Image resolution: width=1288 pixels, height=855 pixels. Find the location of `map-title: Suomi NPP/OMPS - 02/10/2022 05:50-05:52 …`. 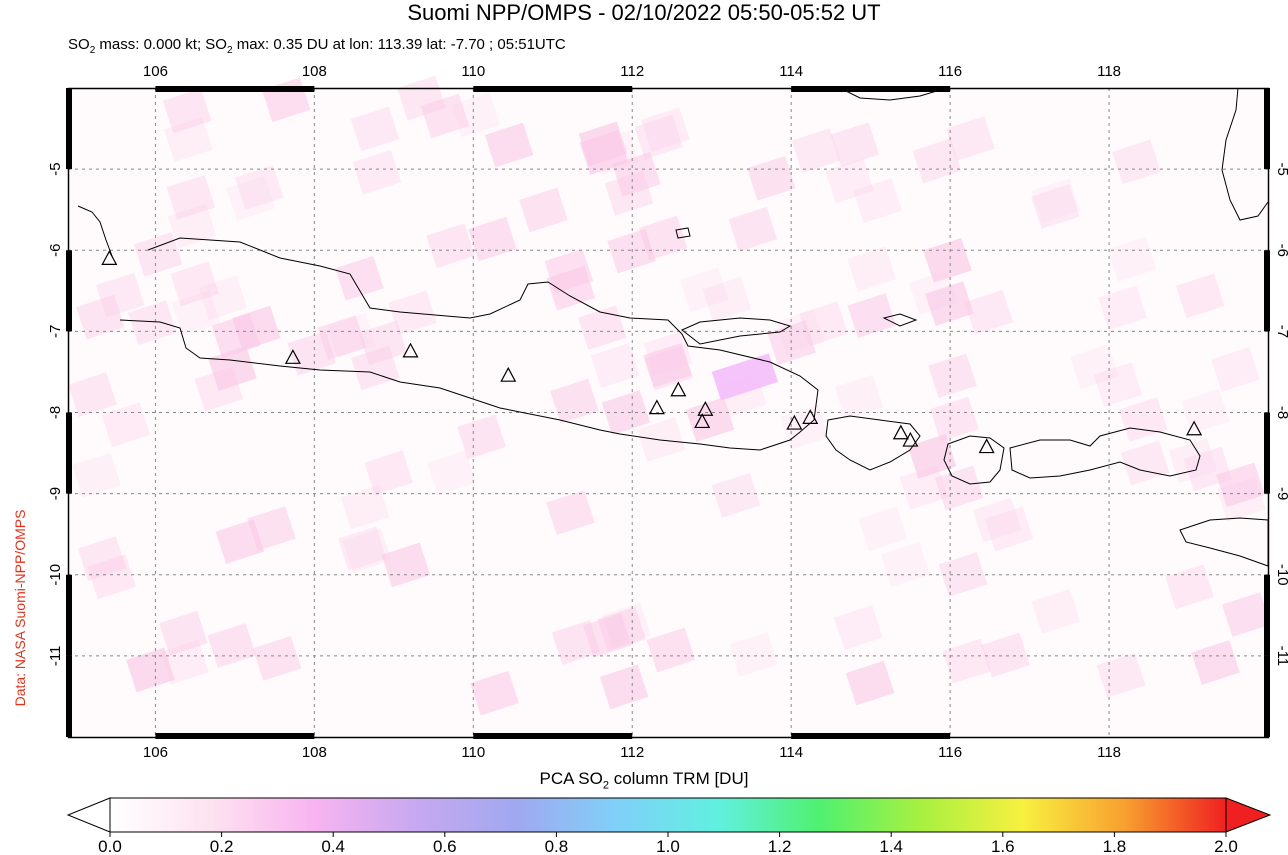

map-title: Suomi NPP/OMPS - 02/10/2022 05:50-05:52 … is located at coordinates (644, 12).